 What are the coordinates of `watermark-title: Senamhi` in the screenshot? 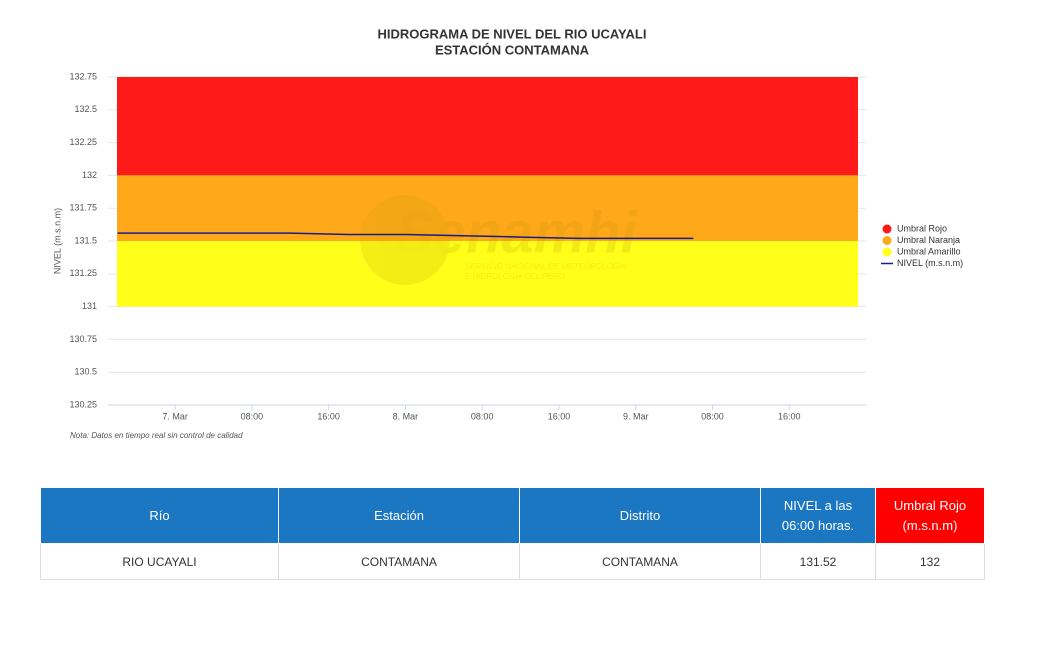 It's located at (517, 232).